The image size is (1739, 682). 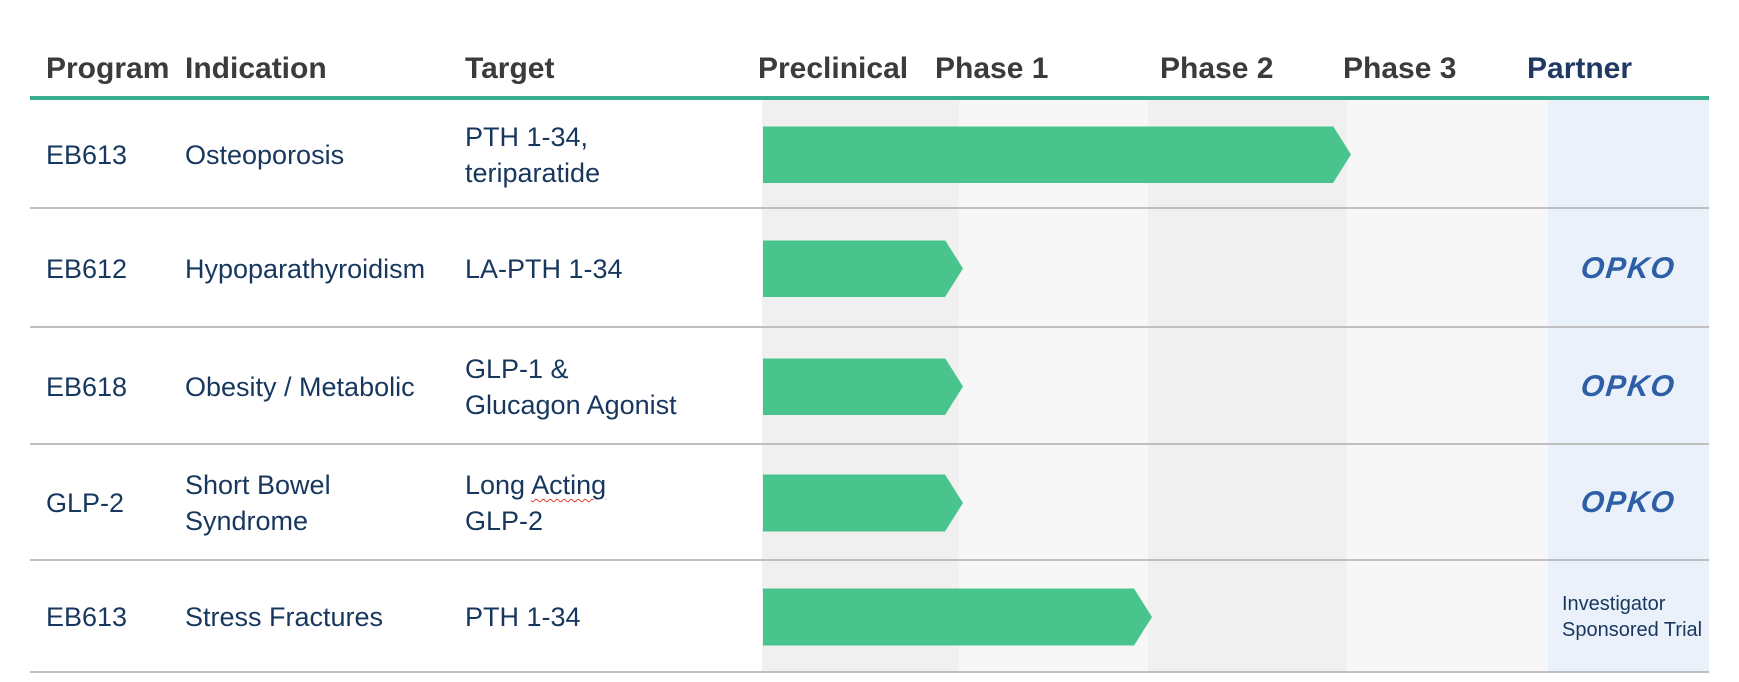 I want to click on partner-note: Investigator Sponsored Trial, so click(x=1632, y=617).